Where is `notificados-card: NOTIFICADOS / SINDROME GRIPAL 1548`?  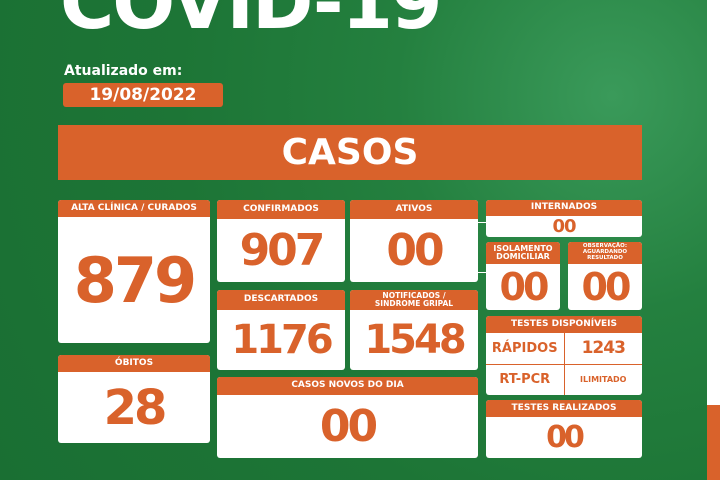
notificados-card: NOTIFICADOS / SINDROME GRIPAL 1548 is located at coordinates (414, 330).